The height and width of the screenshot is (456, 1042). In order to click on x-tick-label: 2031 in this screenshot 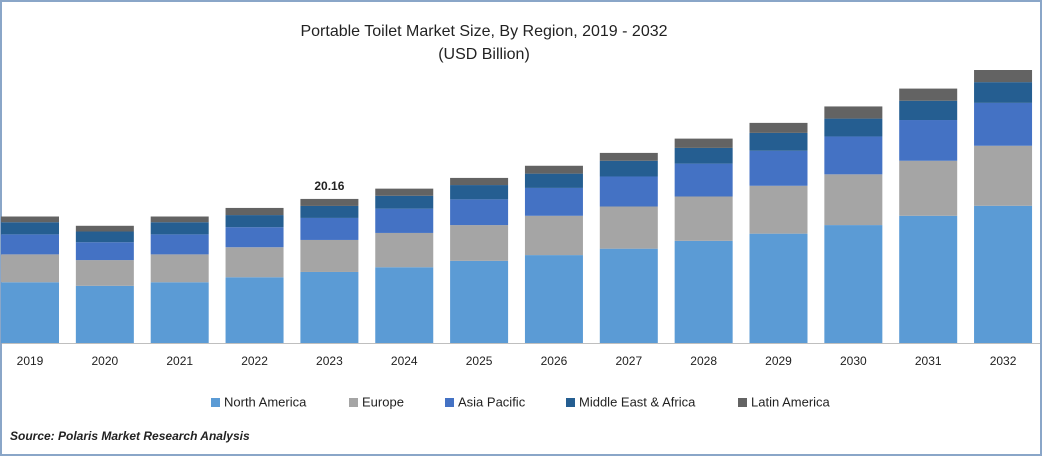, I will do `click(928, 361)`.